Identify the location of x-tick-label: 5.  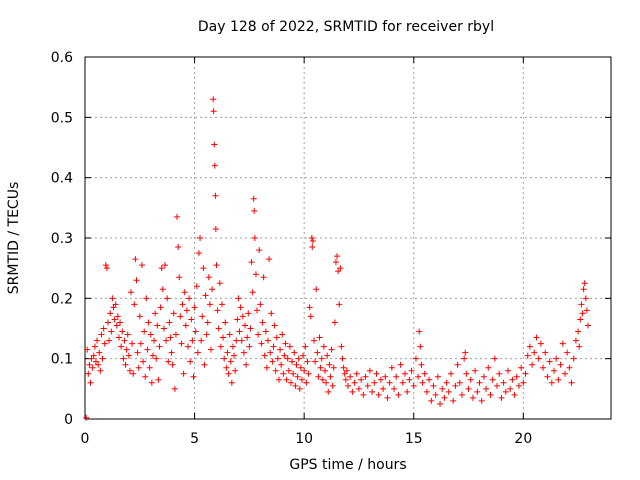
(194, 439).